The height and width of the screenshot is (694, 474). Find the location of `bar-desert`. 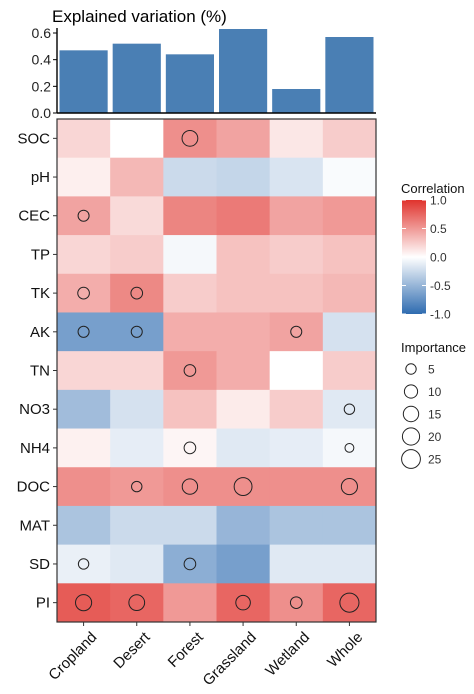

bar-desert is located at coordinates (136, 78).